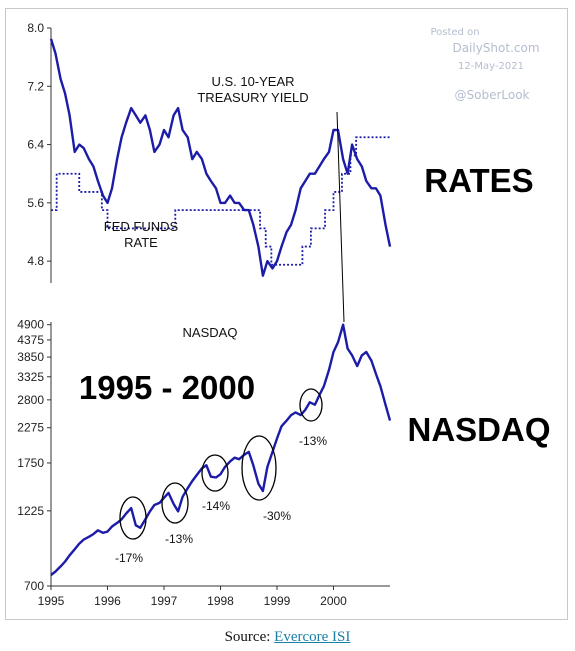 The height and width of the screenshot is (651, 575). Describe the element at coordinates (495, 48) in the screenshot. I see `watermark-site: DailyShot.com` at that location.